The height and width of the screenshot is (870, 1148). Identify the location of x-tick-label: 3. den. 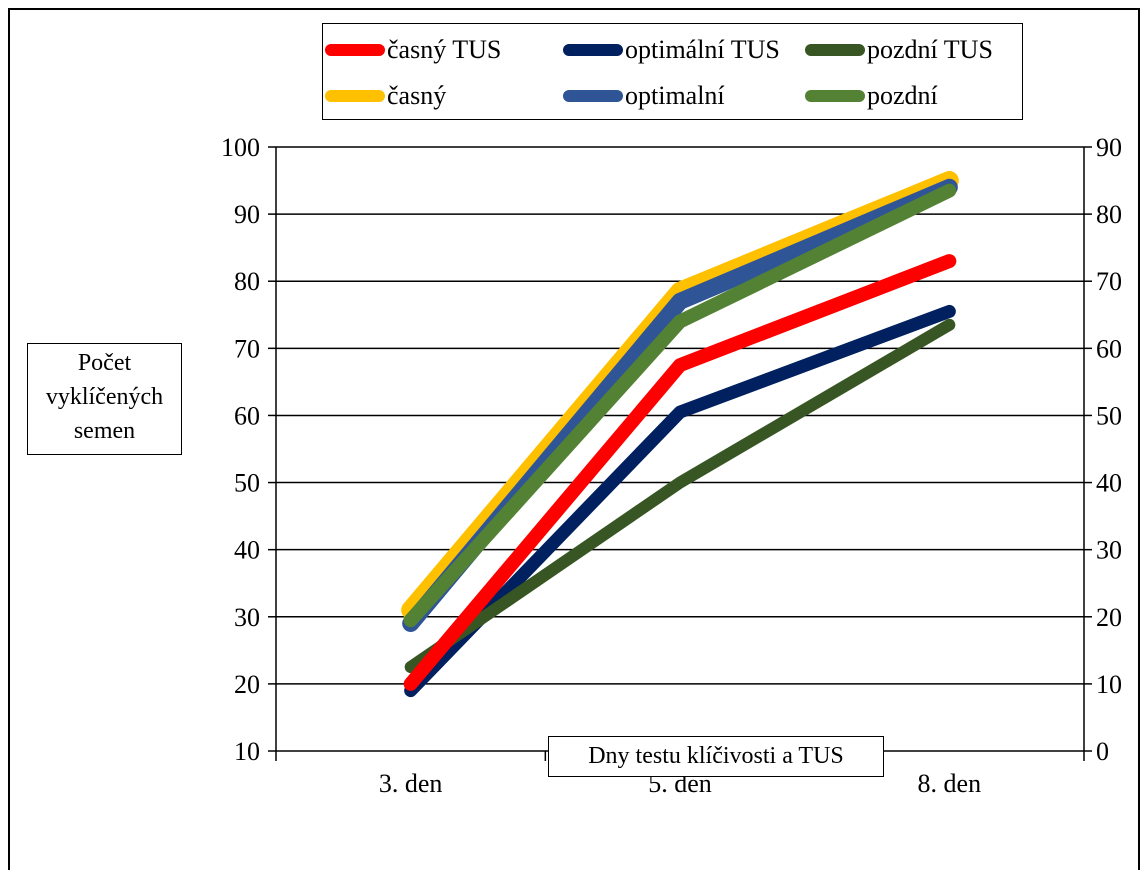
(411, 783).